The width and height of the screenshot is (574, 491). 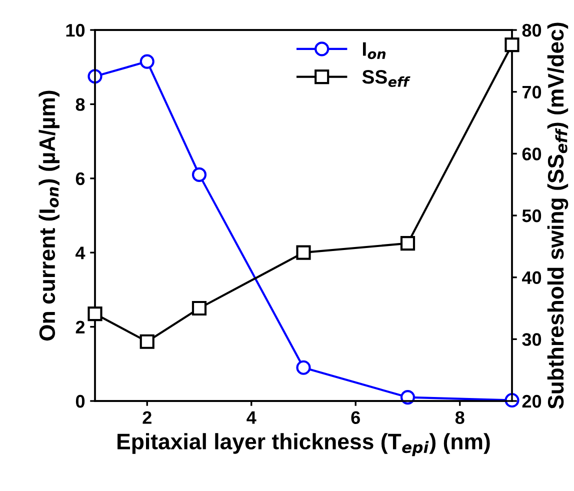 What do you see at coordinates (80, 104) in the screenshot?
I see `y-tick-label: 8` at bounding box center [80, 104].